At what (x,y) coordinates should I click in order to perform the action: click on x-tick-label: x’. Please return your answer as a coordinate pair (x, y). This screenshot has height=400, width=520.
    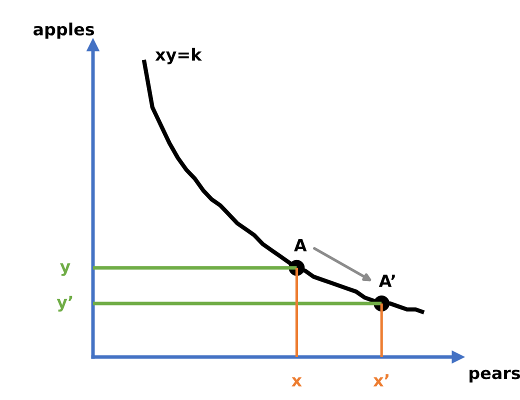
    Looking at the image, I should click on (380, 380).